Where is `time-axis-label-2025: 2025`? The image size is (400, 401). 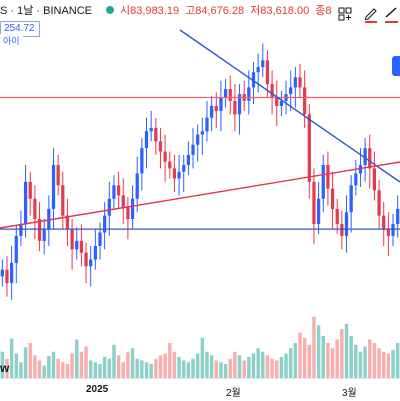
time-axis-label-2025: 2025 is located at coordinates (97, 389).